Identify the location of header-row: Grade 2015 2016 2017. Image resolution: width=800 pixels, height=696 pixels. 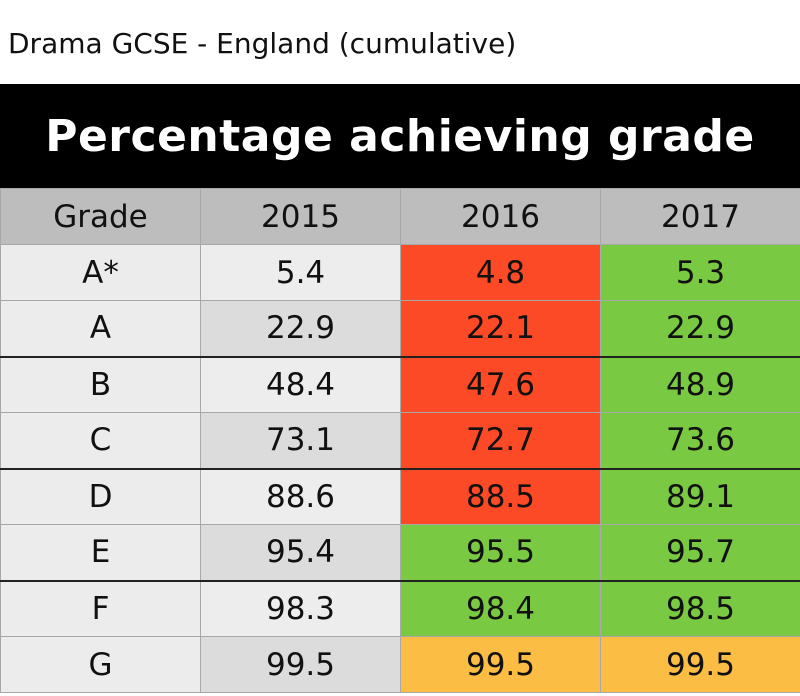
(400, 216).